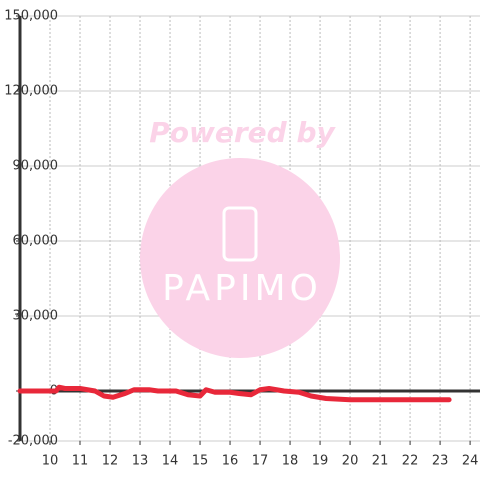 The height and width of the screenshot is (480, 480). Describe the element at coordinates (320, 461) in the screenshot. I see `x-tick-label: 19` at that location.